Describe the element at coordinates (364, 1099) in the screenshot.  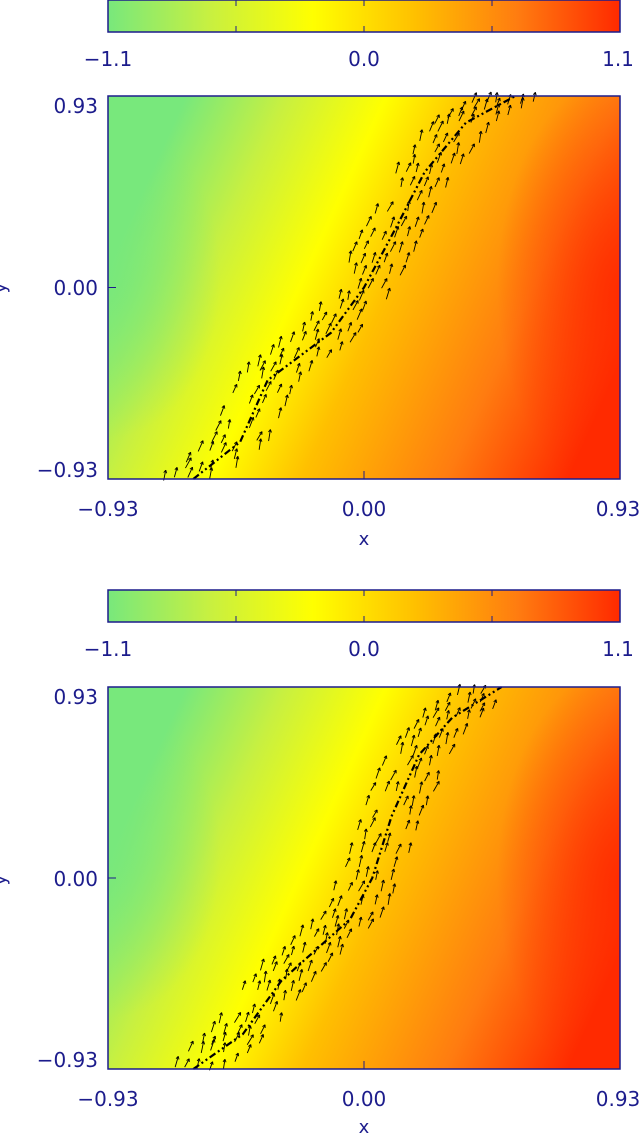
I see `x-tick-middle: 0.00` at that location.